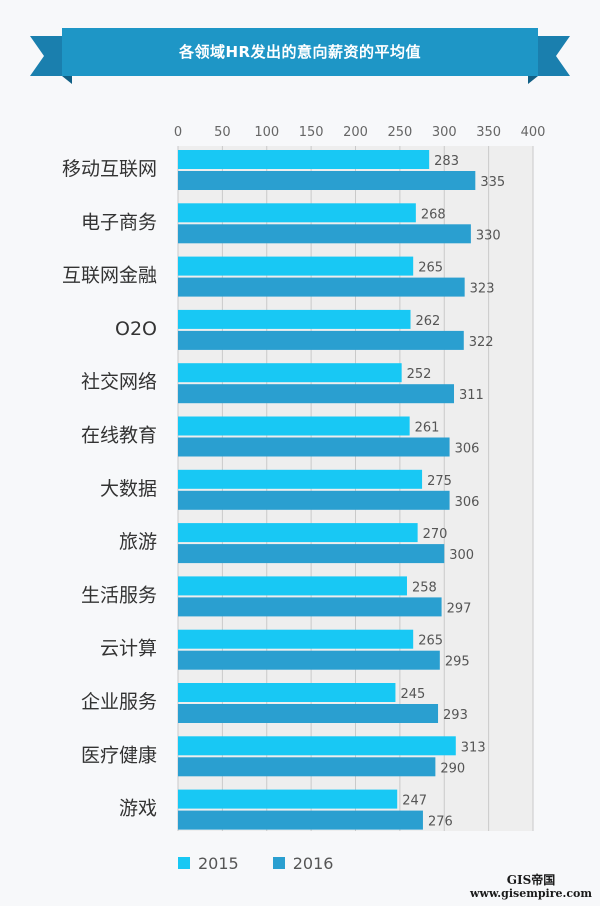 This screenshot has width=600, height=906. Describe the element at coordinates (440, 822) in the screenshot. I see `data-label: 276` at that location.